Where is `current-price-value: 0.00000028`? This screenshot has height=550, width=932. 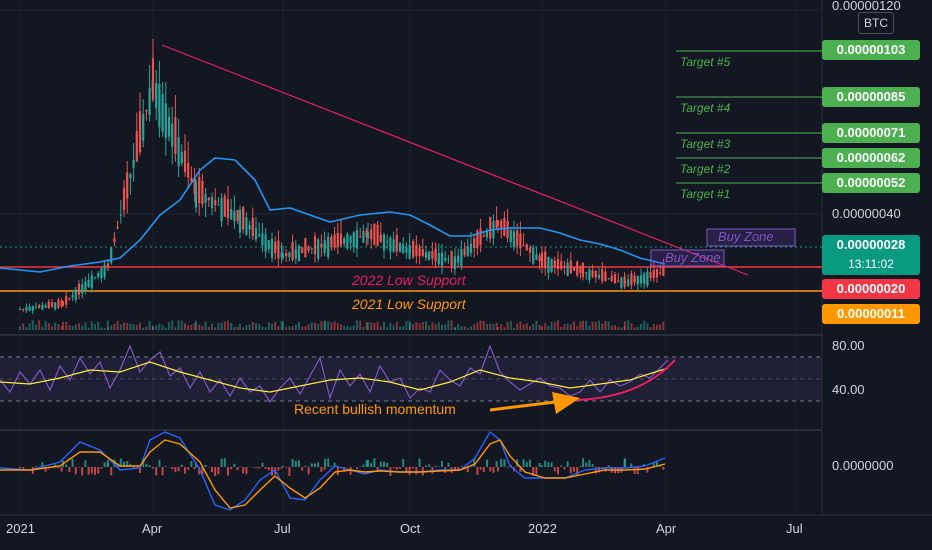
current-price-value: 0.00000028 is located at coordinates (871, 244).